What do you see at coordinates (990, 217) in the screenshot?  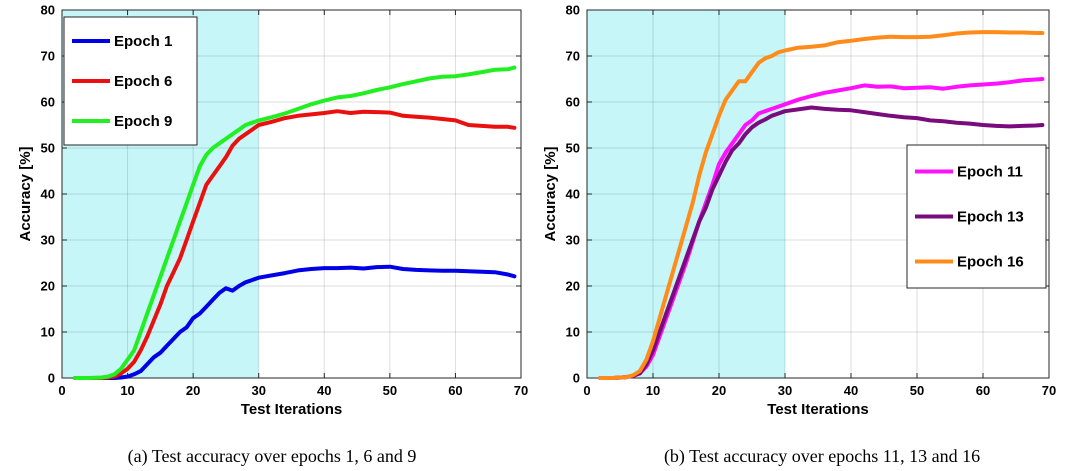 I see `legend-label: Epoch 13` at bounding box center [990, 217].